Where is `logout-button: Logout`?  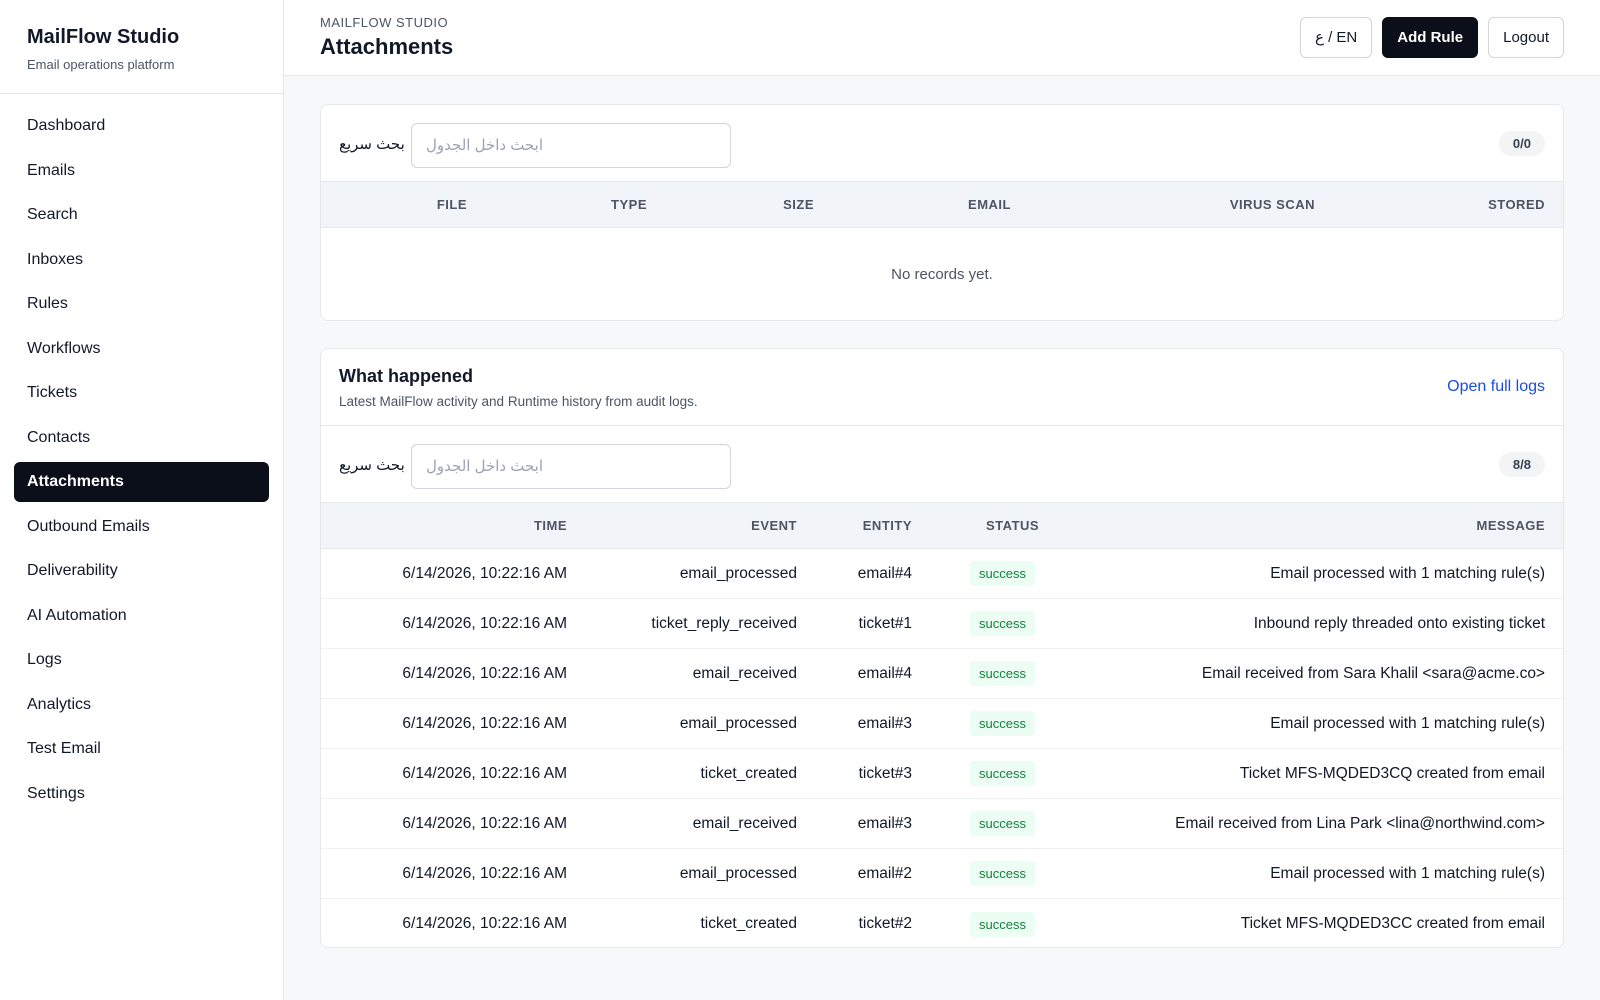
logout-button: Logout is located at coordinates (1526, 37).